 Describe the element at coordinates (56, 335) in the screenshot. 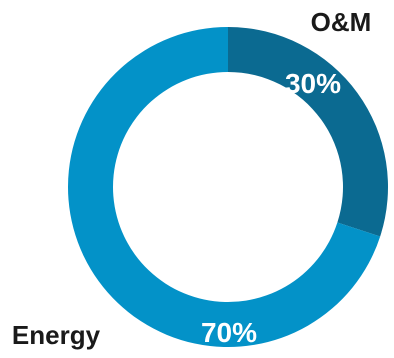

I see `category-label-energy: Energy` at that location.